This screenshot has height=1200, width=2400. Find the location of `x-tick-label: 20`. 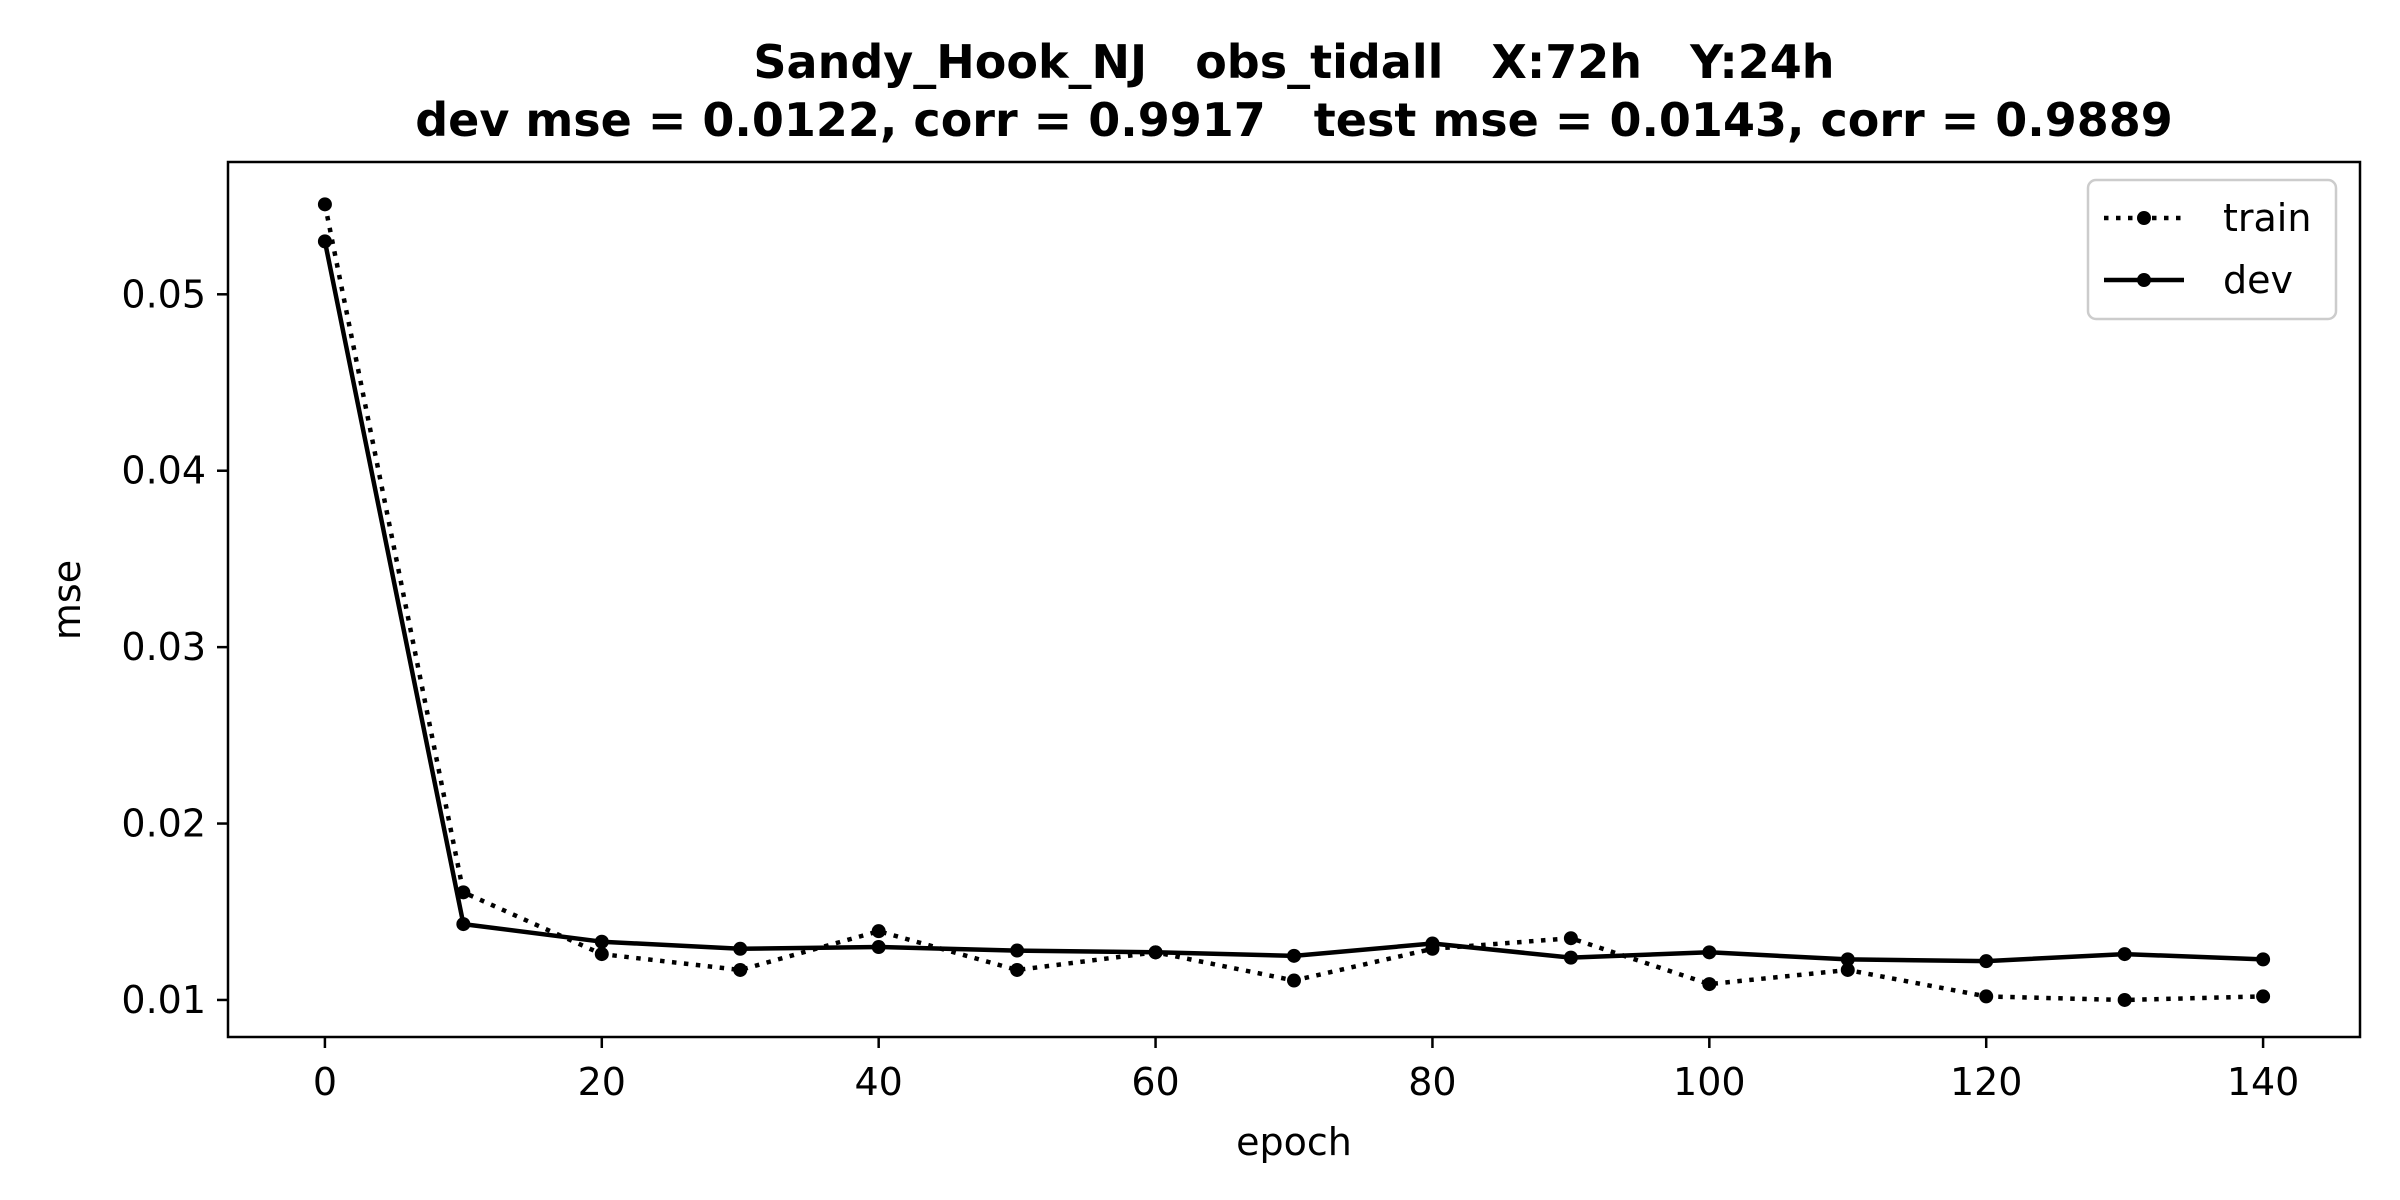

x-tick-label: 20 is located at coordinates (602, 1082).